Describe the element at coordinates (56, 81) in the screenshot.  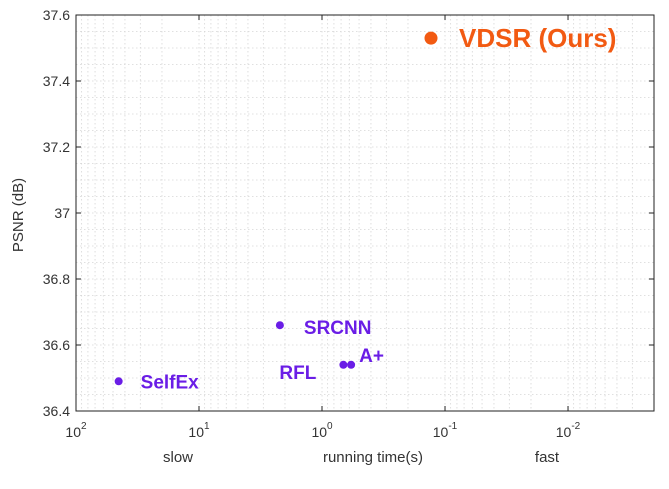
I see `y-tick-label: 37.4` at that location.